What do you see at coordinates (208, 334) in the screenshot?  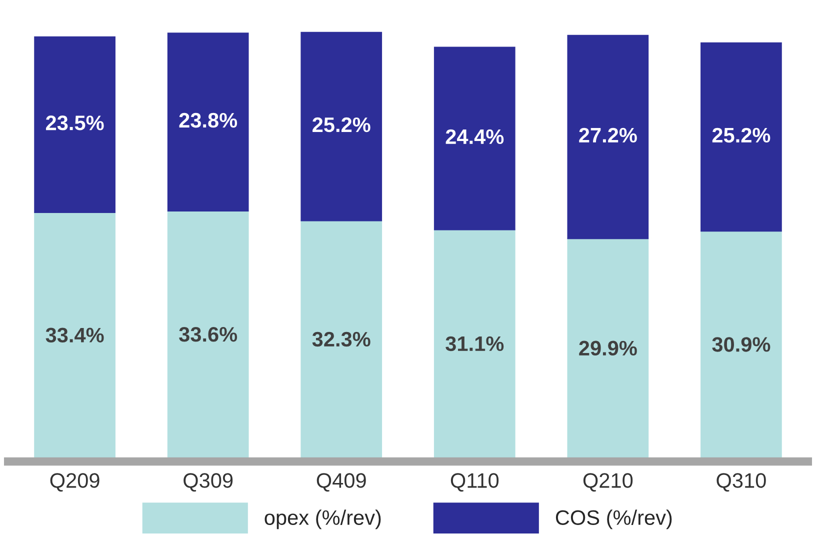 I see `data-label: 33.6%` at bounding box center [208, 334].